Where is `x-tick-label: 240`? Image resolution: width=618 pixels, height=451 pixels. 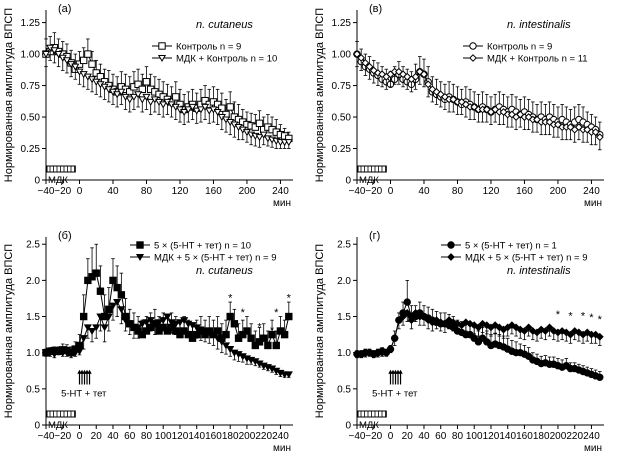 x-tick-label: 240 is located at coordinates (280, 436).